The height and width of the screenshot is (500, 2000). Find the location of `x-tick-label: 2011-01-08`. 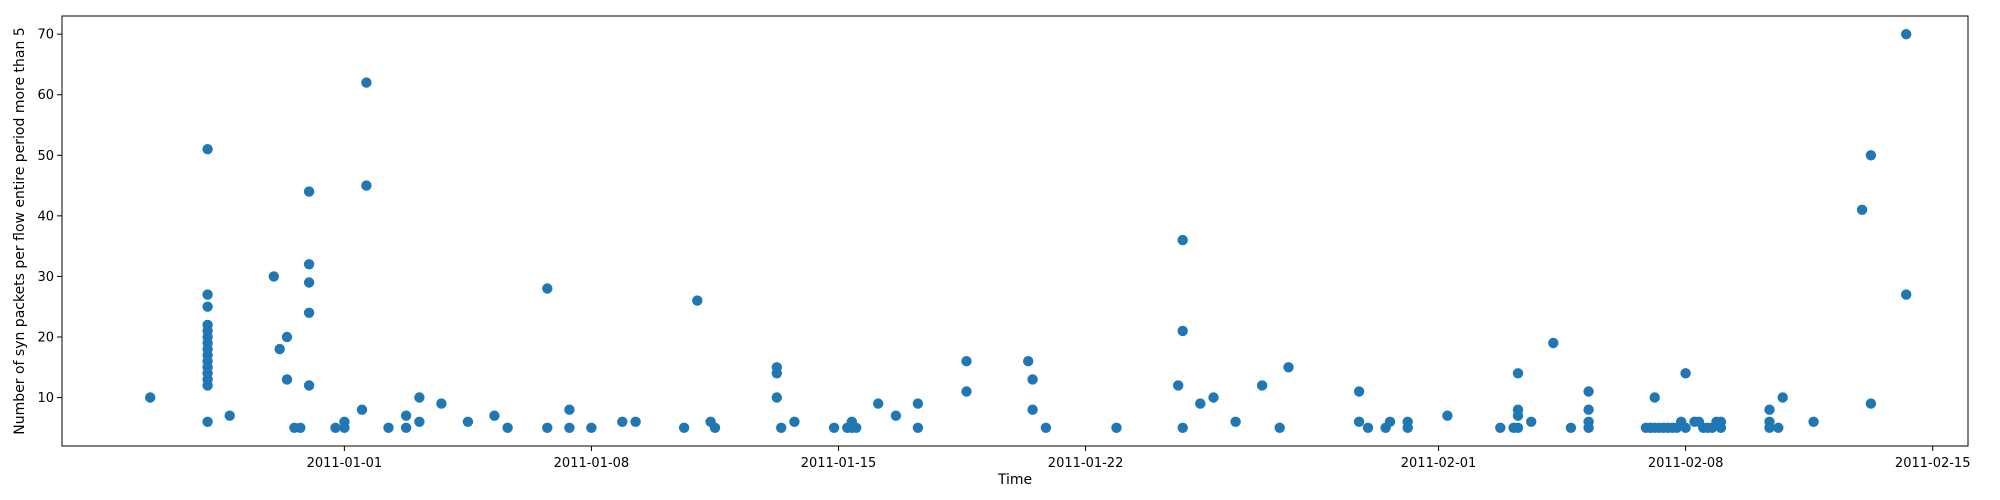

x-tick-label: 2011-01-08 is located at coordinates (592, 463).